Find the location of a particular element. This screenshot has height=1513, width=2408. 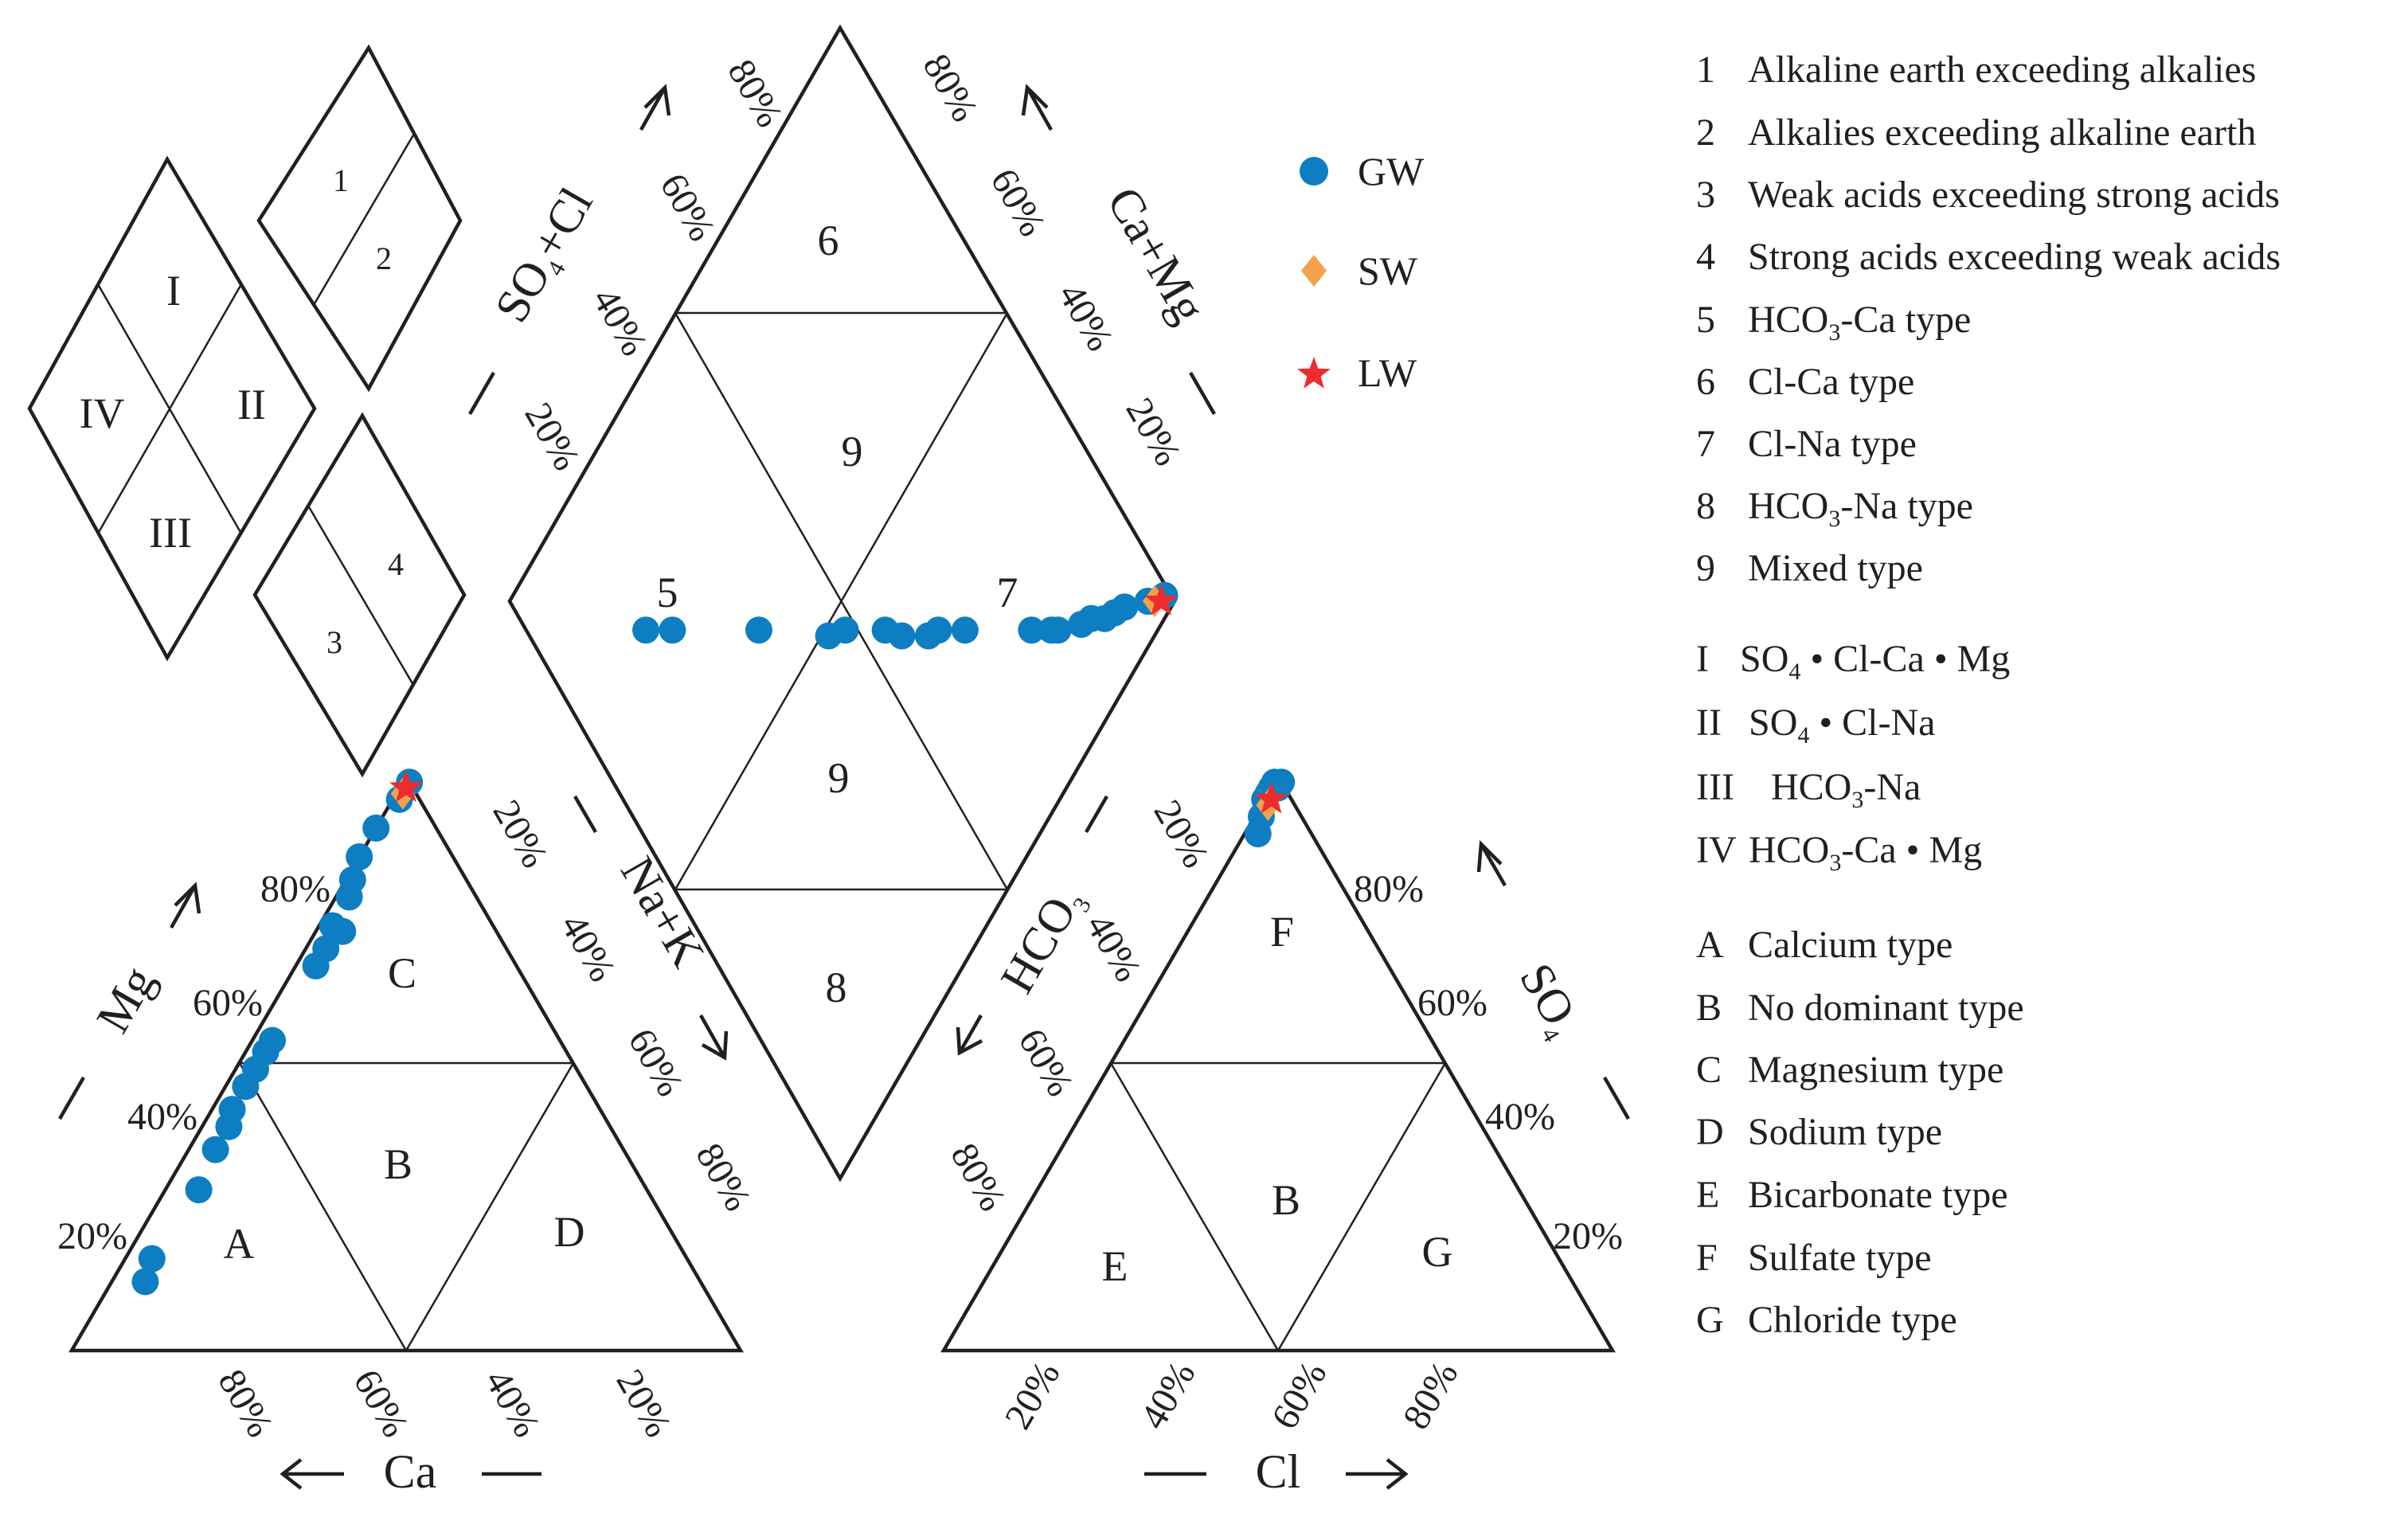

zone-G: G is located at coordinates (1437, 1252).